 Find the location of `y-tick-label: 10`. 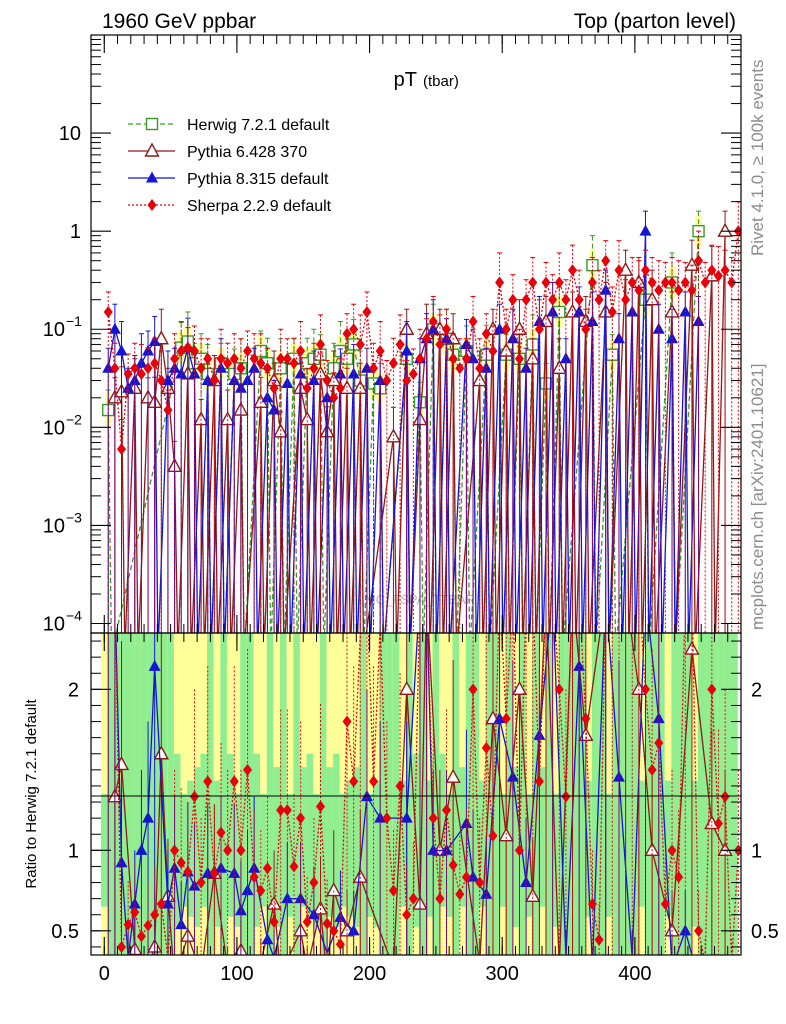

y-tick-label: 10 is located at coordinates (54, 624).